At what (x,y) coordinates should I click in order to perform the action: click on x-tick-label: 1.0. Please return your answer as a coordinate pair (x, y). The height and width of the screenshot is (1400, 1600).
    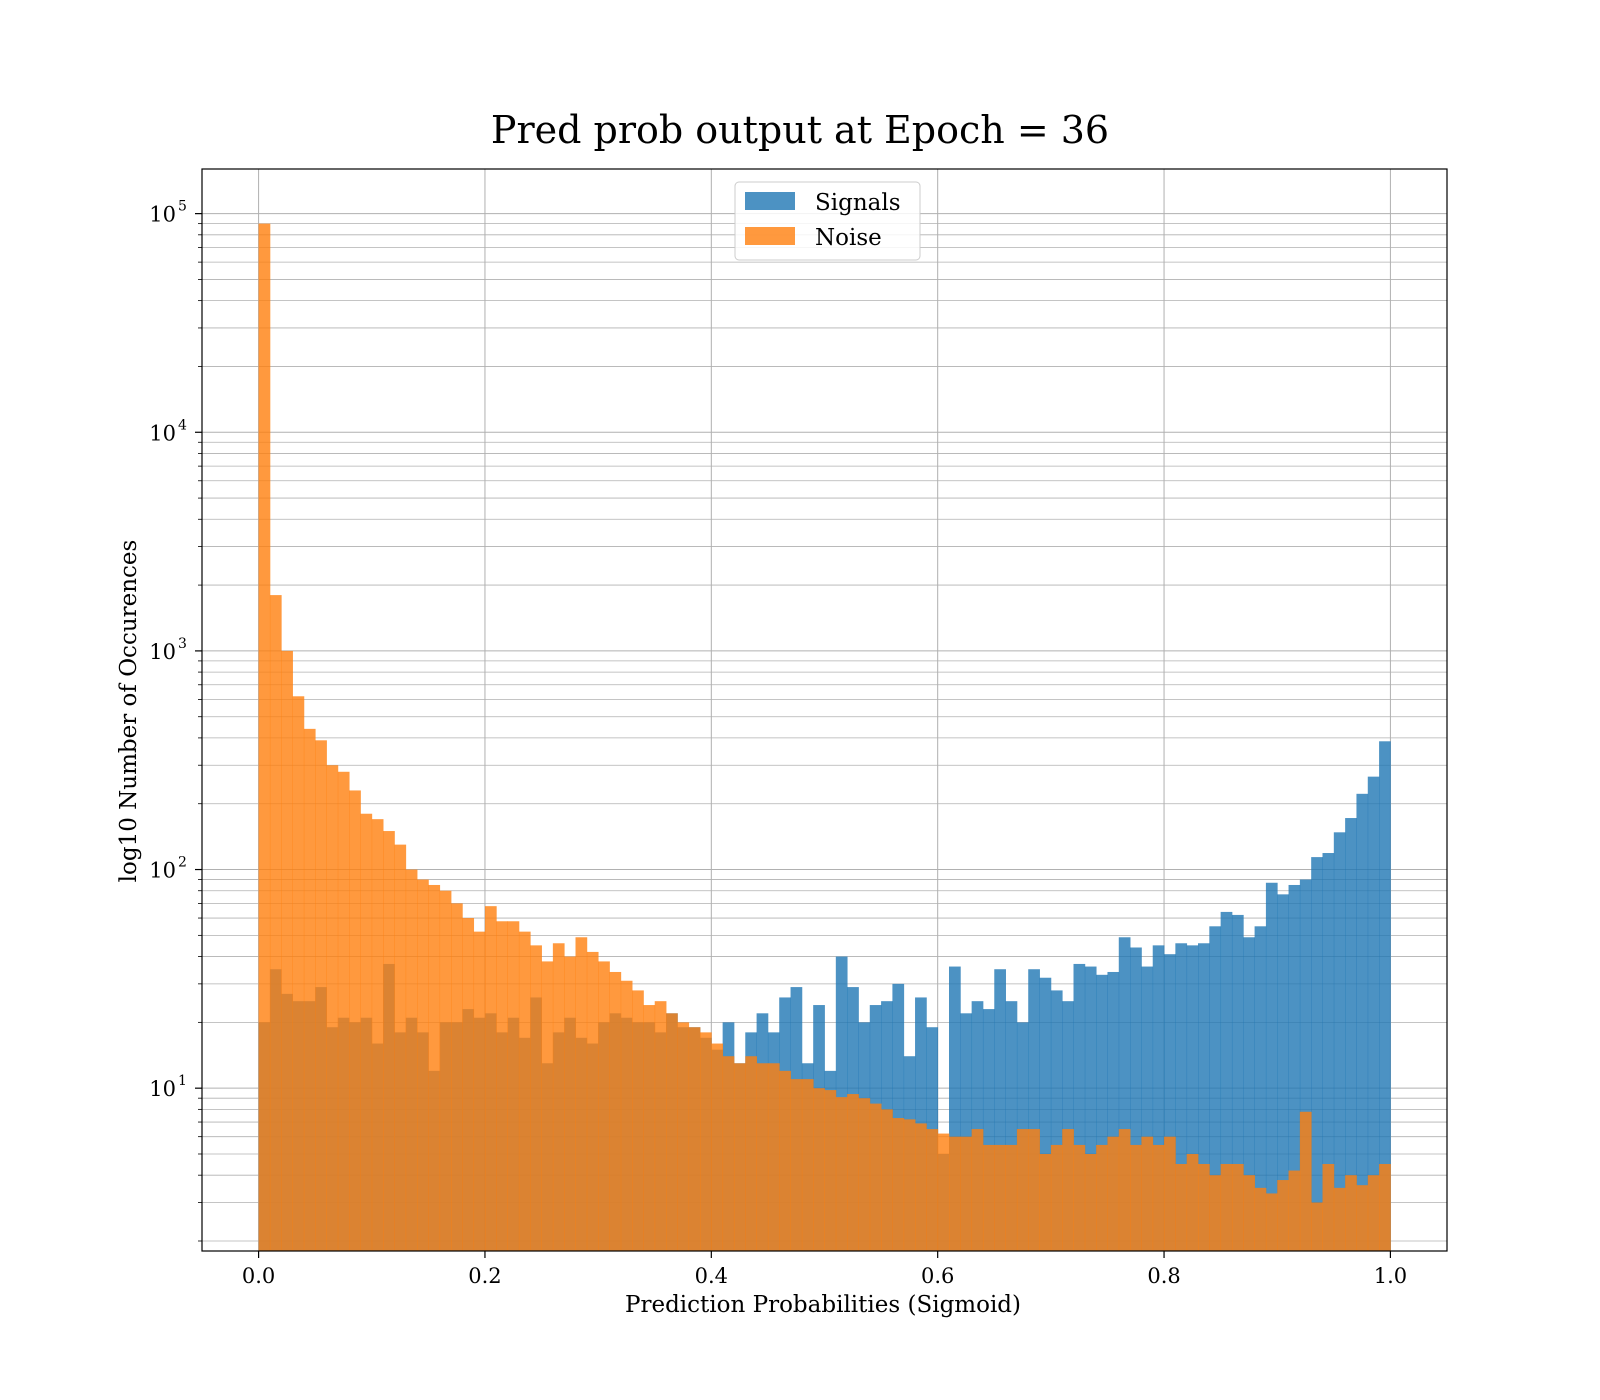
    Looking at the image, I should click on (1390, 1276).